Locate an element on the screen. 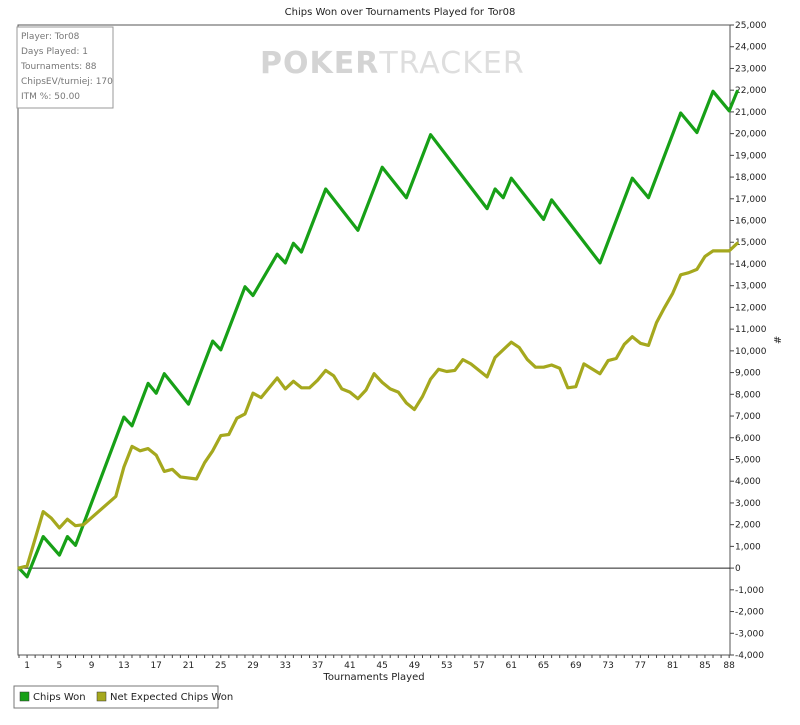  x-tick-label: 61 is located at coordinates (511, 666).